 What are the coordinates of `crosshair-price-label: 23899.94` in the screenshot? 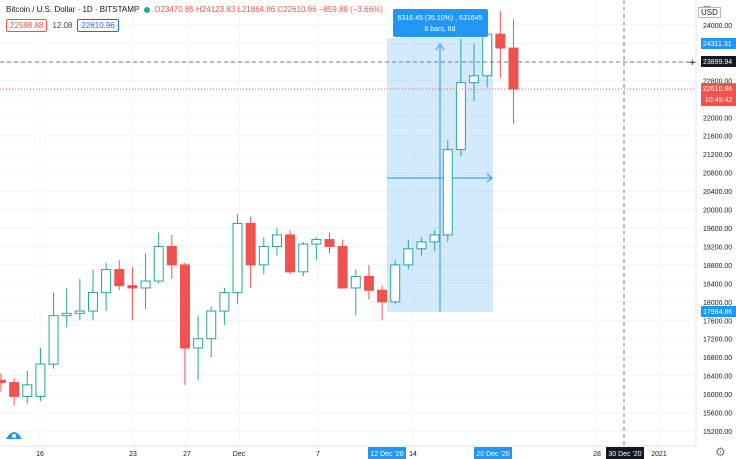 It's located at (718, 61).